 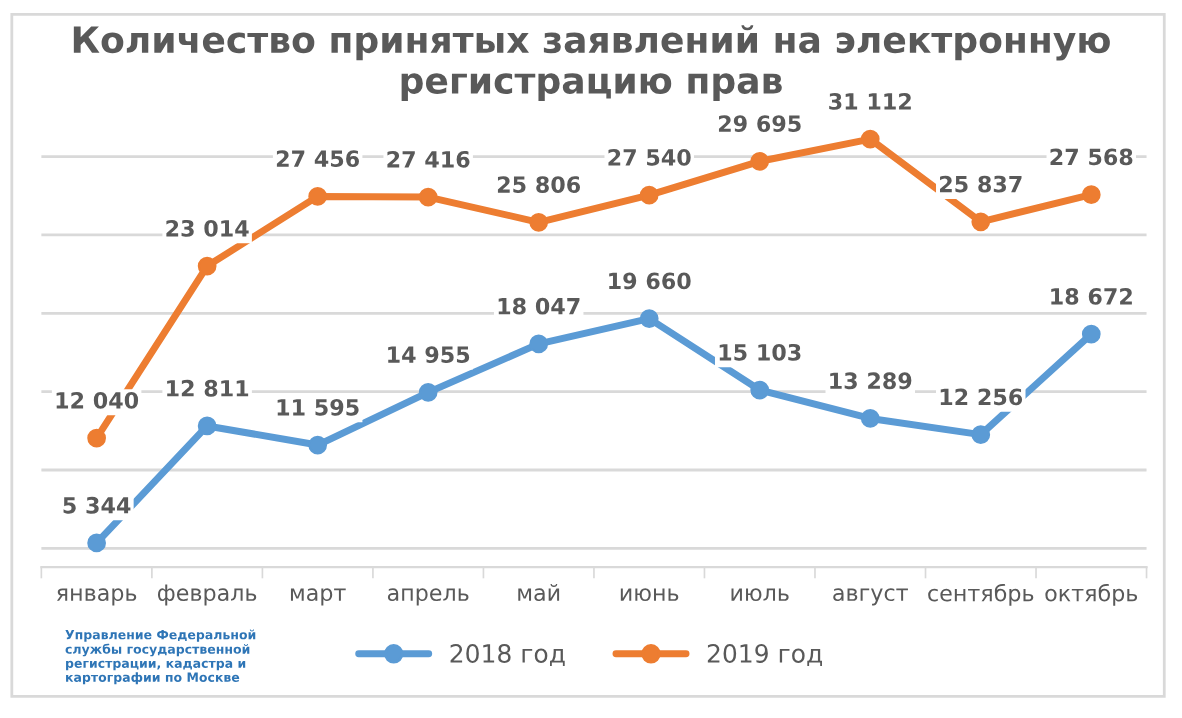 I want to click on data-label: 12 040, so click(x=97, y=400).